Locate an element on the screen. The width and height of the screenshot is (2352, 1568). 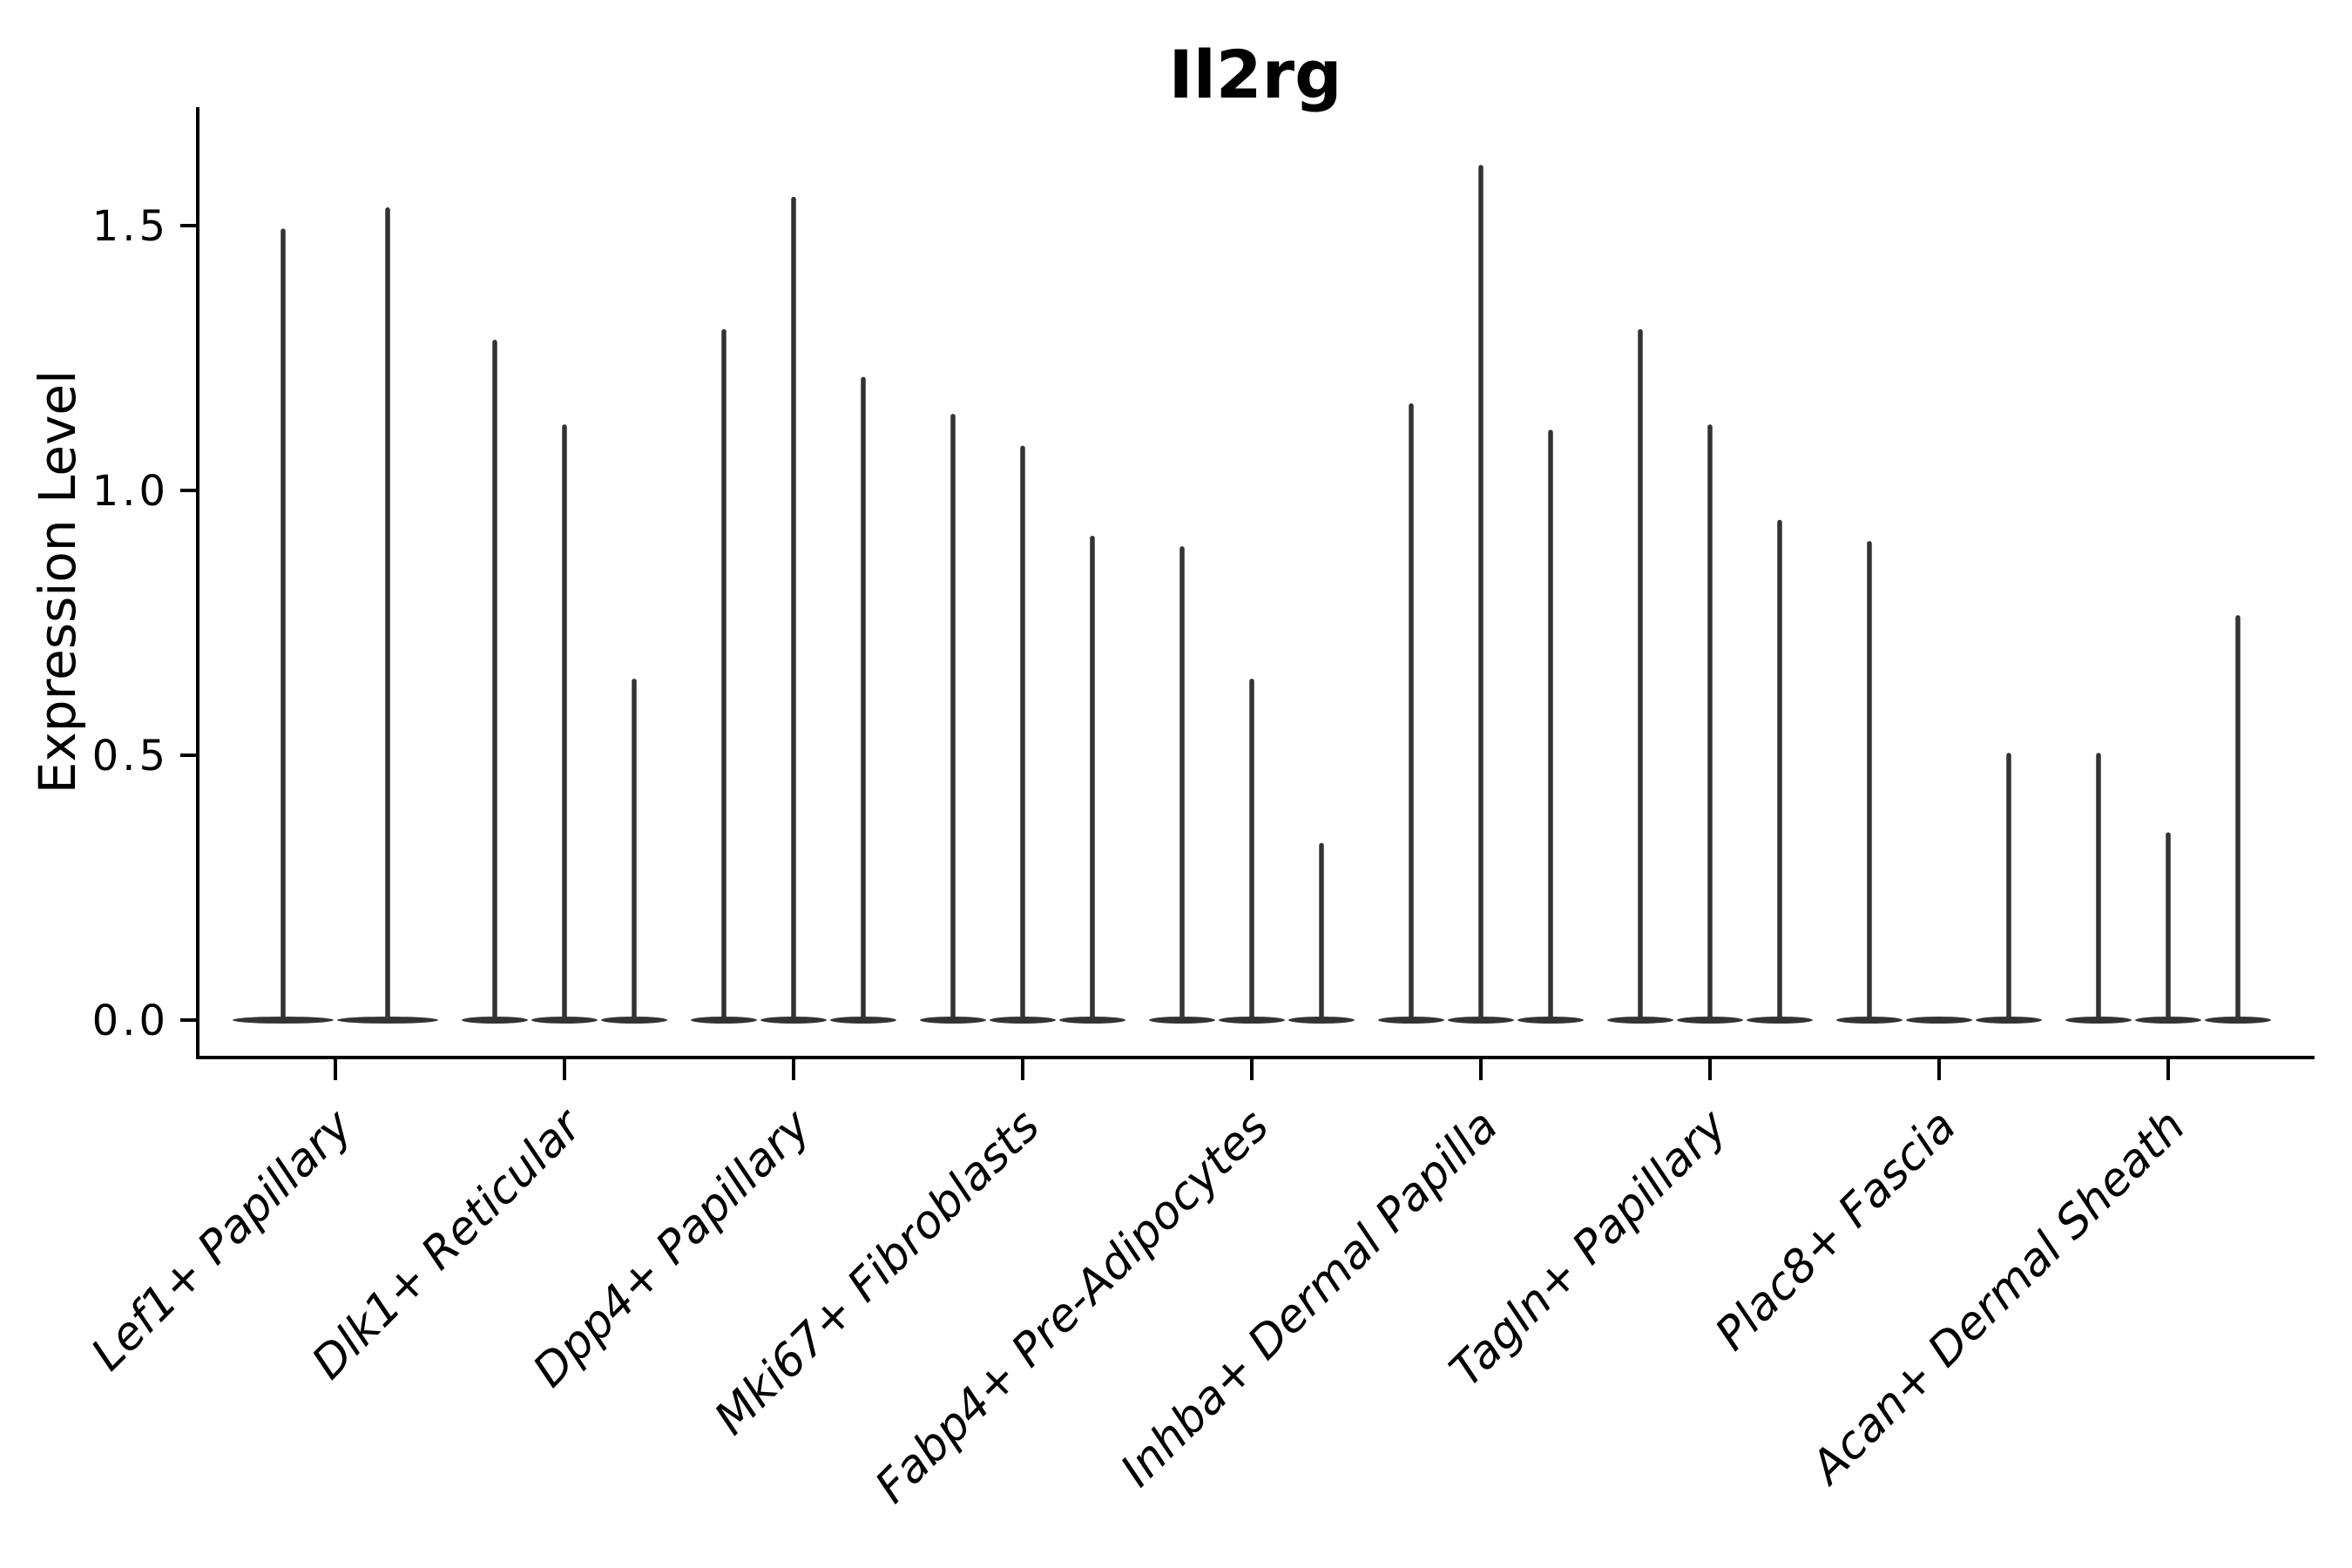
violin-zero-density is located at coordinates (1939, 1021).